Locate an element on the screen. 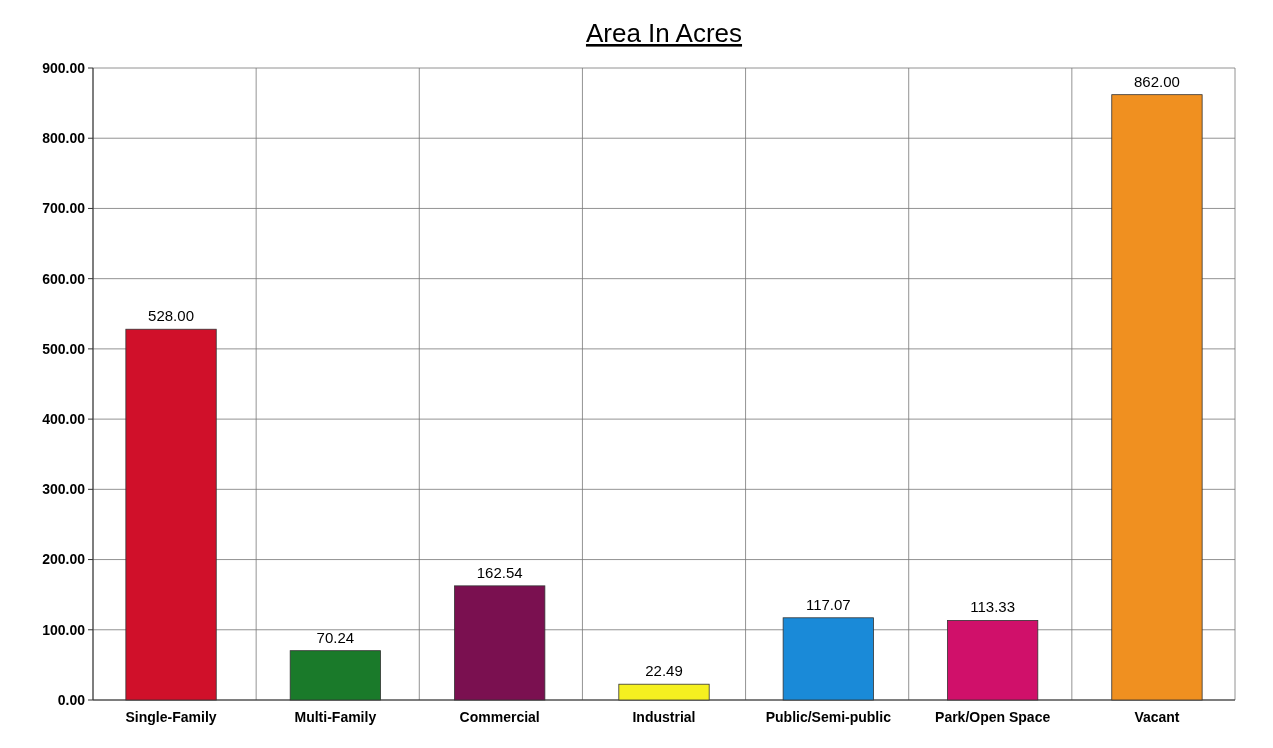 This screenshot has width=1273, height=748. y-tick-label: 300.00 is located at coordinates (64, 489).